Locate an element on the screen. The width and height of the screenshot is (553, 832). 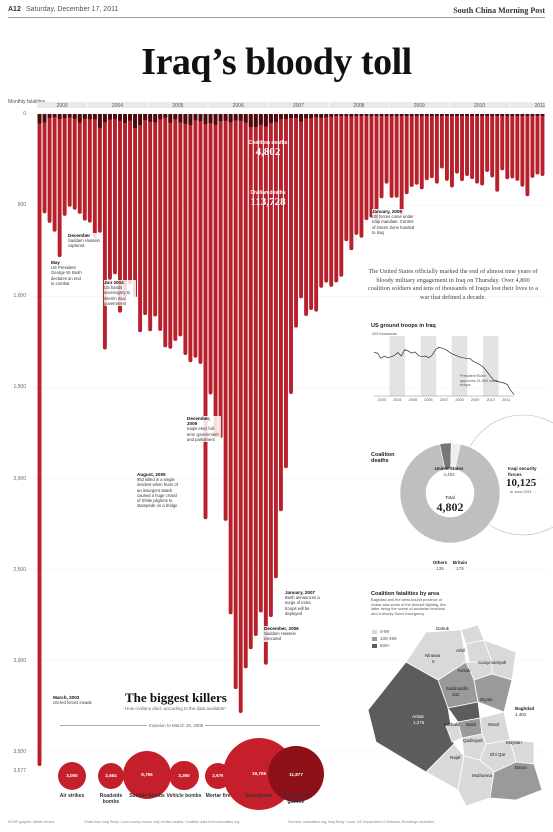
annotation-text: Saddam Hussein captured is located at coordinates (84, 243).